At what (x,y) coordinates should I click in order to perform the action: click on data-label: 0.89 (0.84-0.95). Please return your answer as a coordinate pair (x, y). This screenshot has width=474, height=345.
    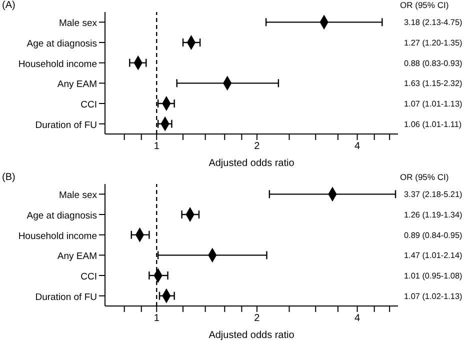
    Looking at the image, I should click on (433, 235).